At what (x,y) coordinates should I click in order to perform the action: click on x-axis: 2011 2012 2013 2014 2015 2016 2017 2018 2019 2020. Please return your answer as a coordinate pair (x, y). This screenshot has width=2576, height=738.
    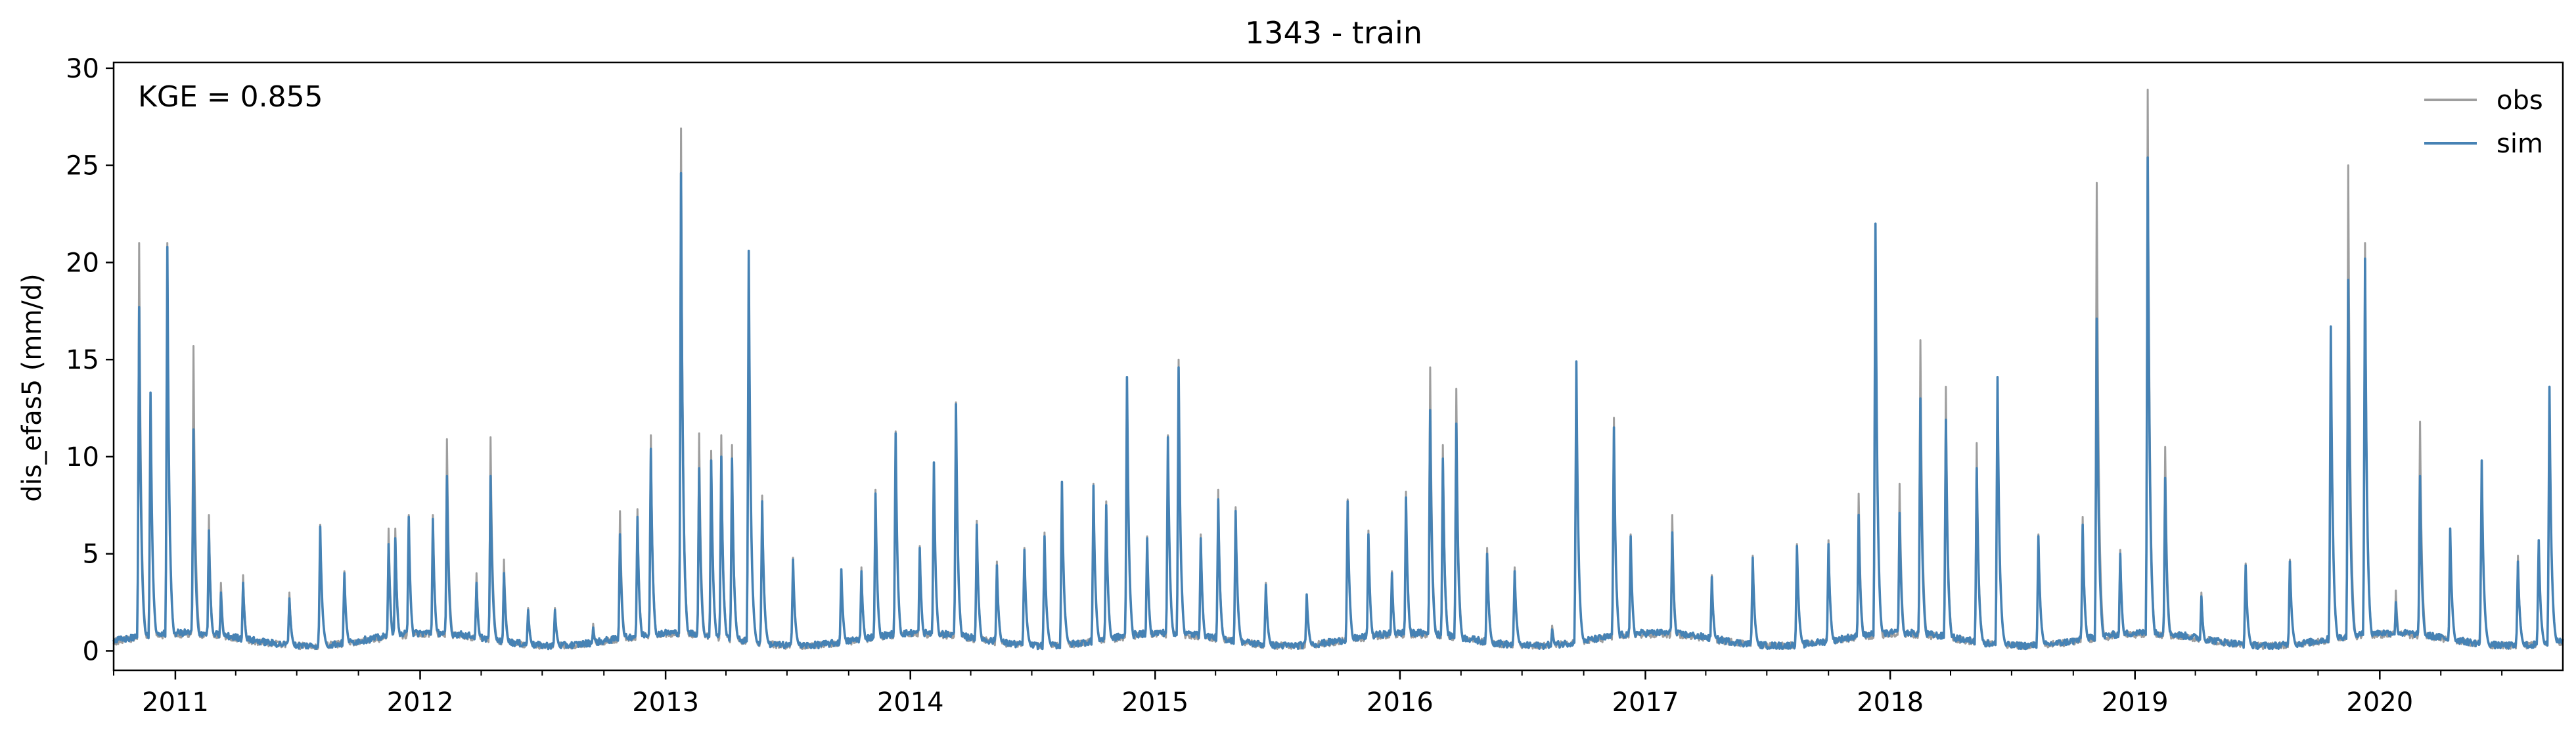
    Looking at the image, I should click on (1308, 694).